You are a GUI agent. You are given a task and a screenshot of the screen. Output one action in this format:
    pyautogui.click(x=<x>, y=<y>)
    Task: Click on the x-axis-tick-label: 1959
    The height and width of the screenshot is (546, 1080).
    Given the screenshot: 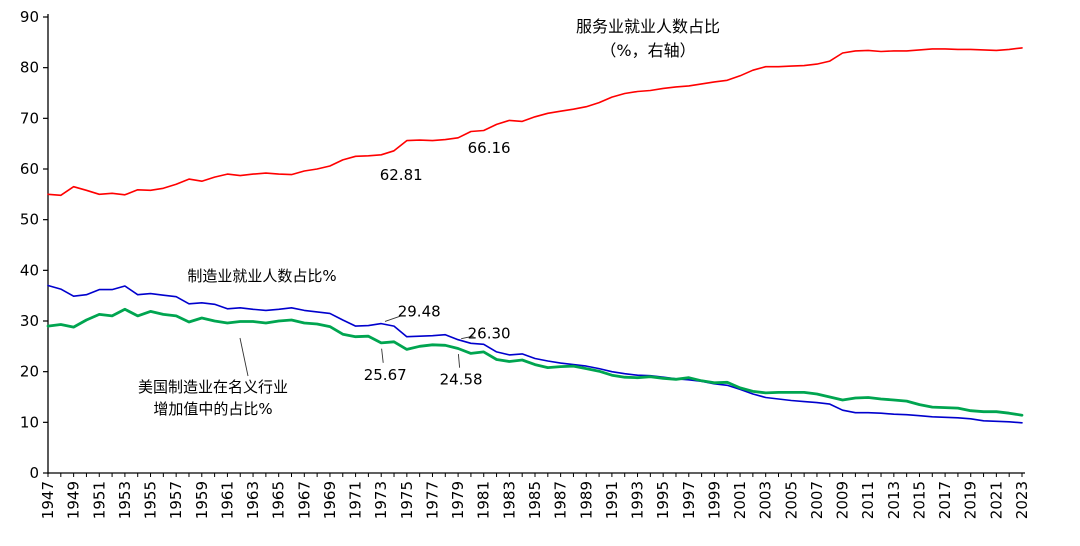 What is the action you would take?
    pyautogui.click(x=202, y=500)
    